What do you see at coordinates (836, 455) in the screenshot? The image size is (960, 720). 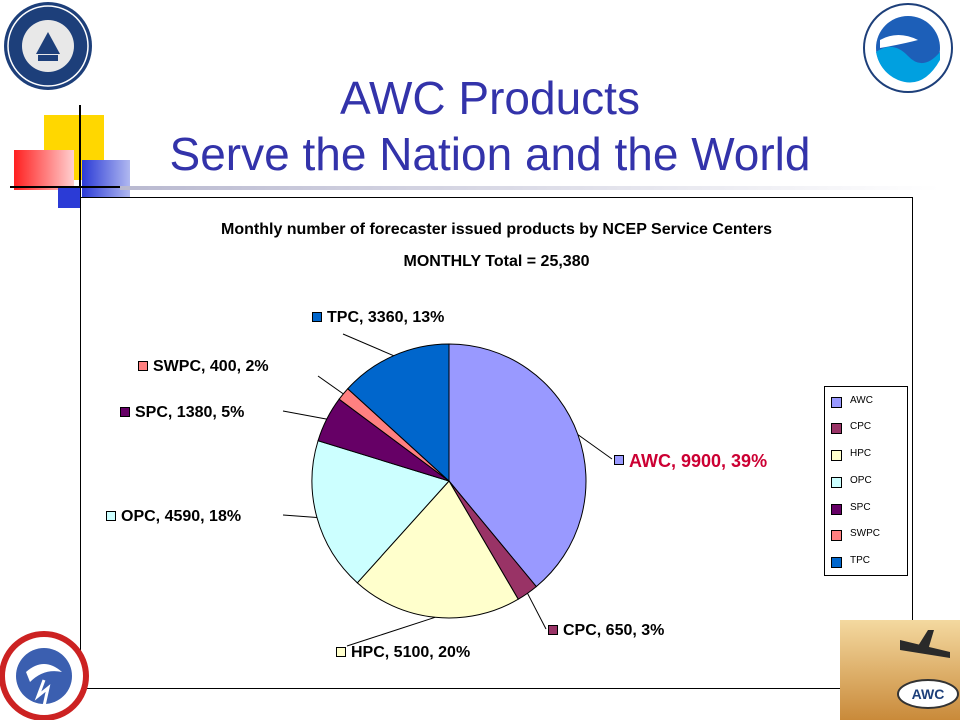 I see `legend-swatch-hpc` at bounding box center [836, 455].